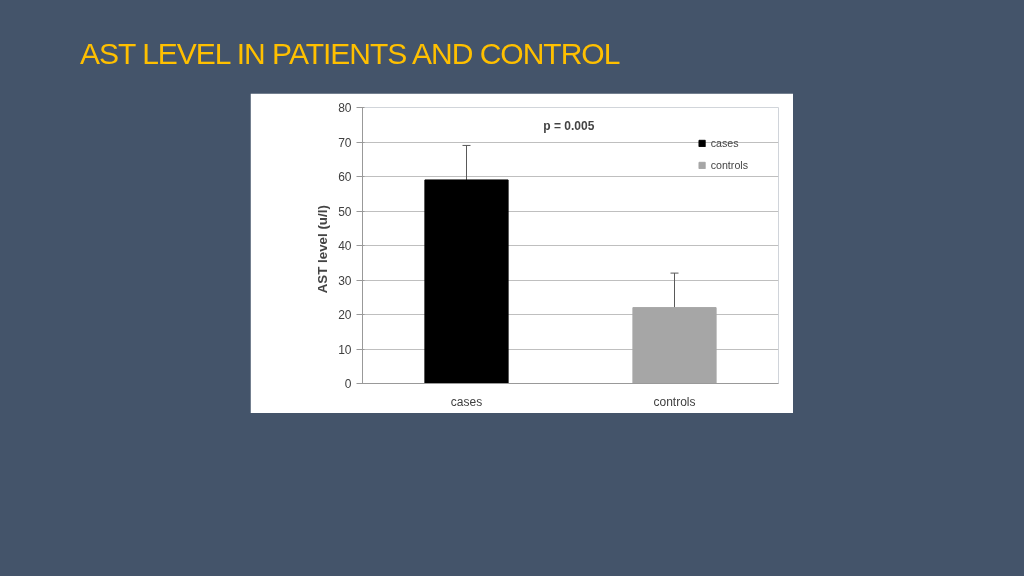 Image resolution: width=1024 pixels, height=576 pixels. What do you see at coordinates (345, 211) in the screenshot?
I see `y-tick-label: 50` at bounding box center [345, 211].